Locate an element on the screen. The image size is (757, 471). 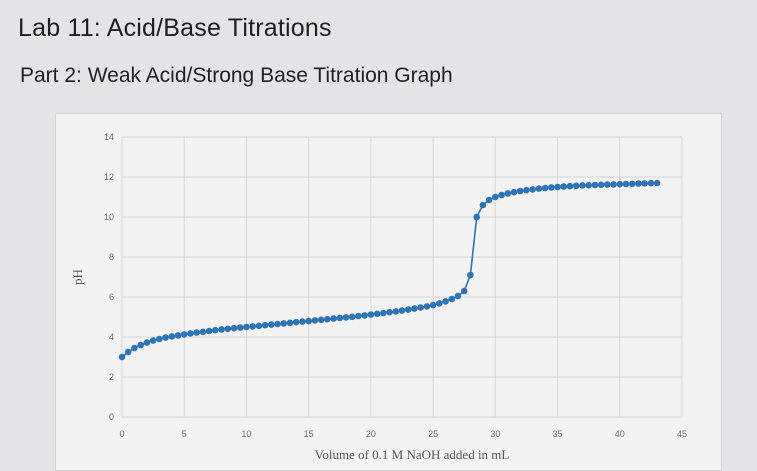
y-tick-label: 2 is located at coordinates (111, 377).